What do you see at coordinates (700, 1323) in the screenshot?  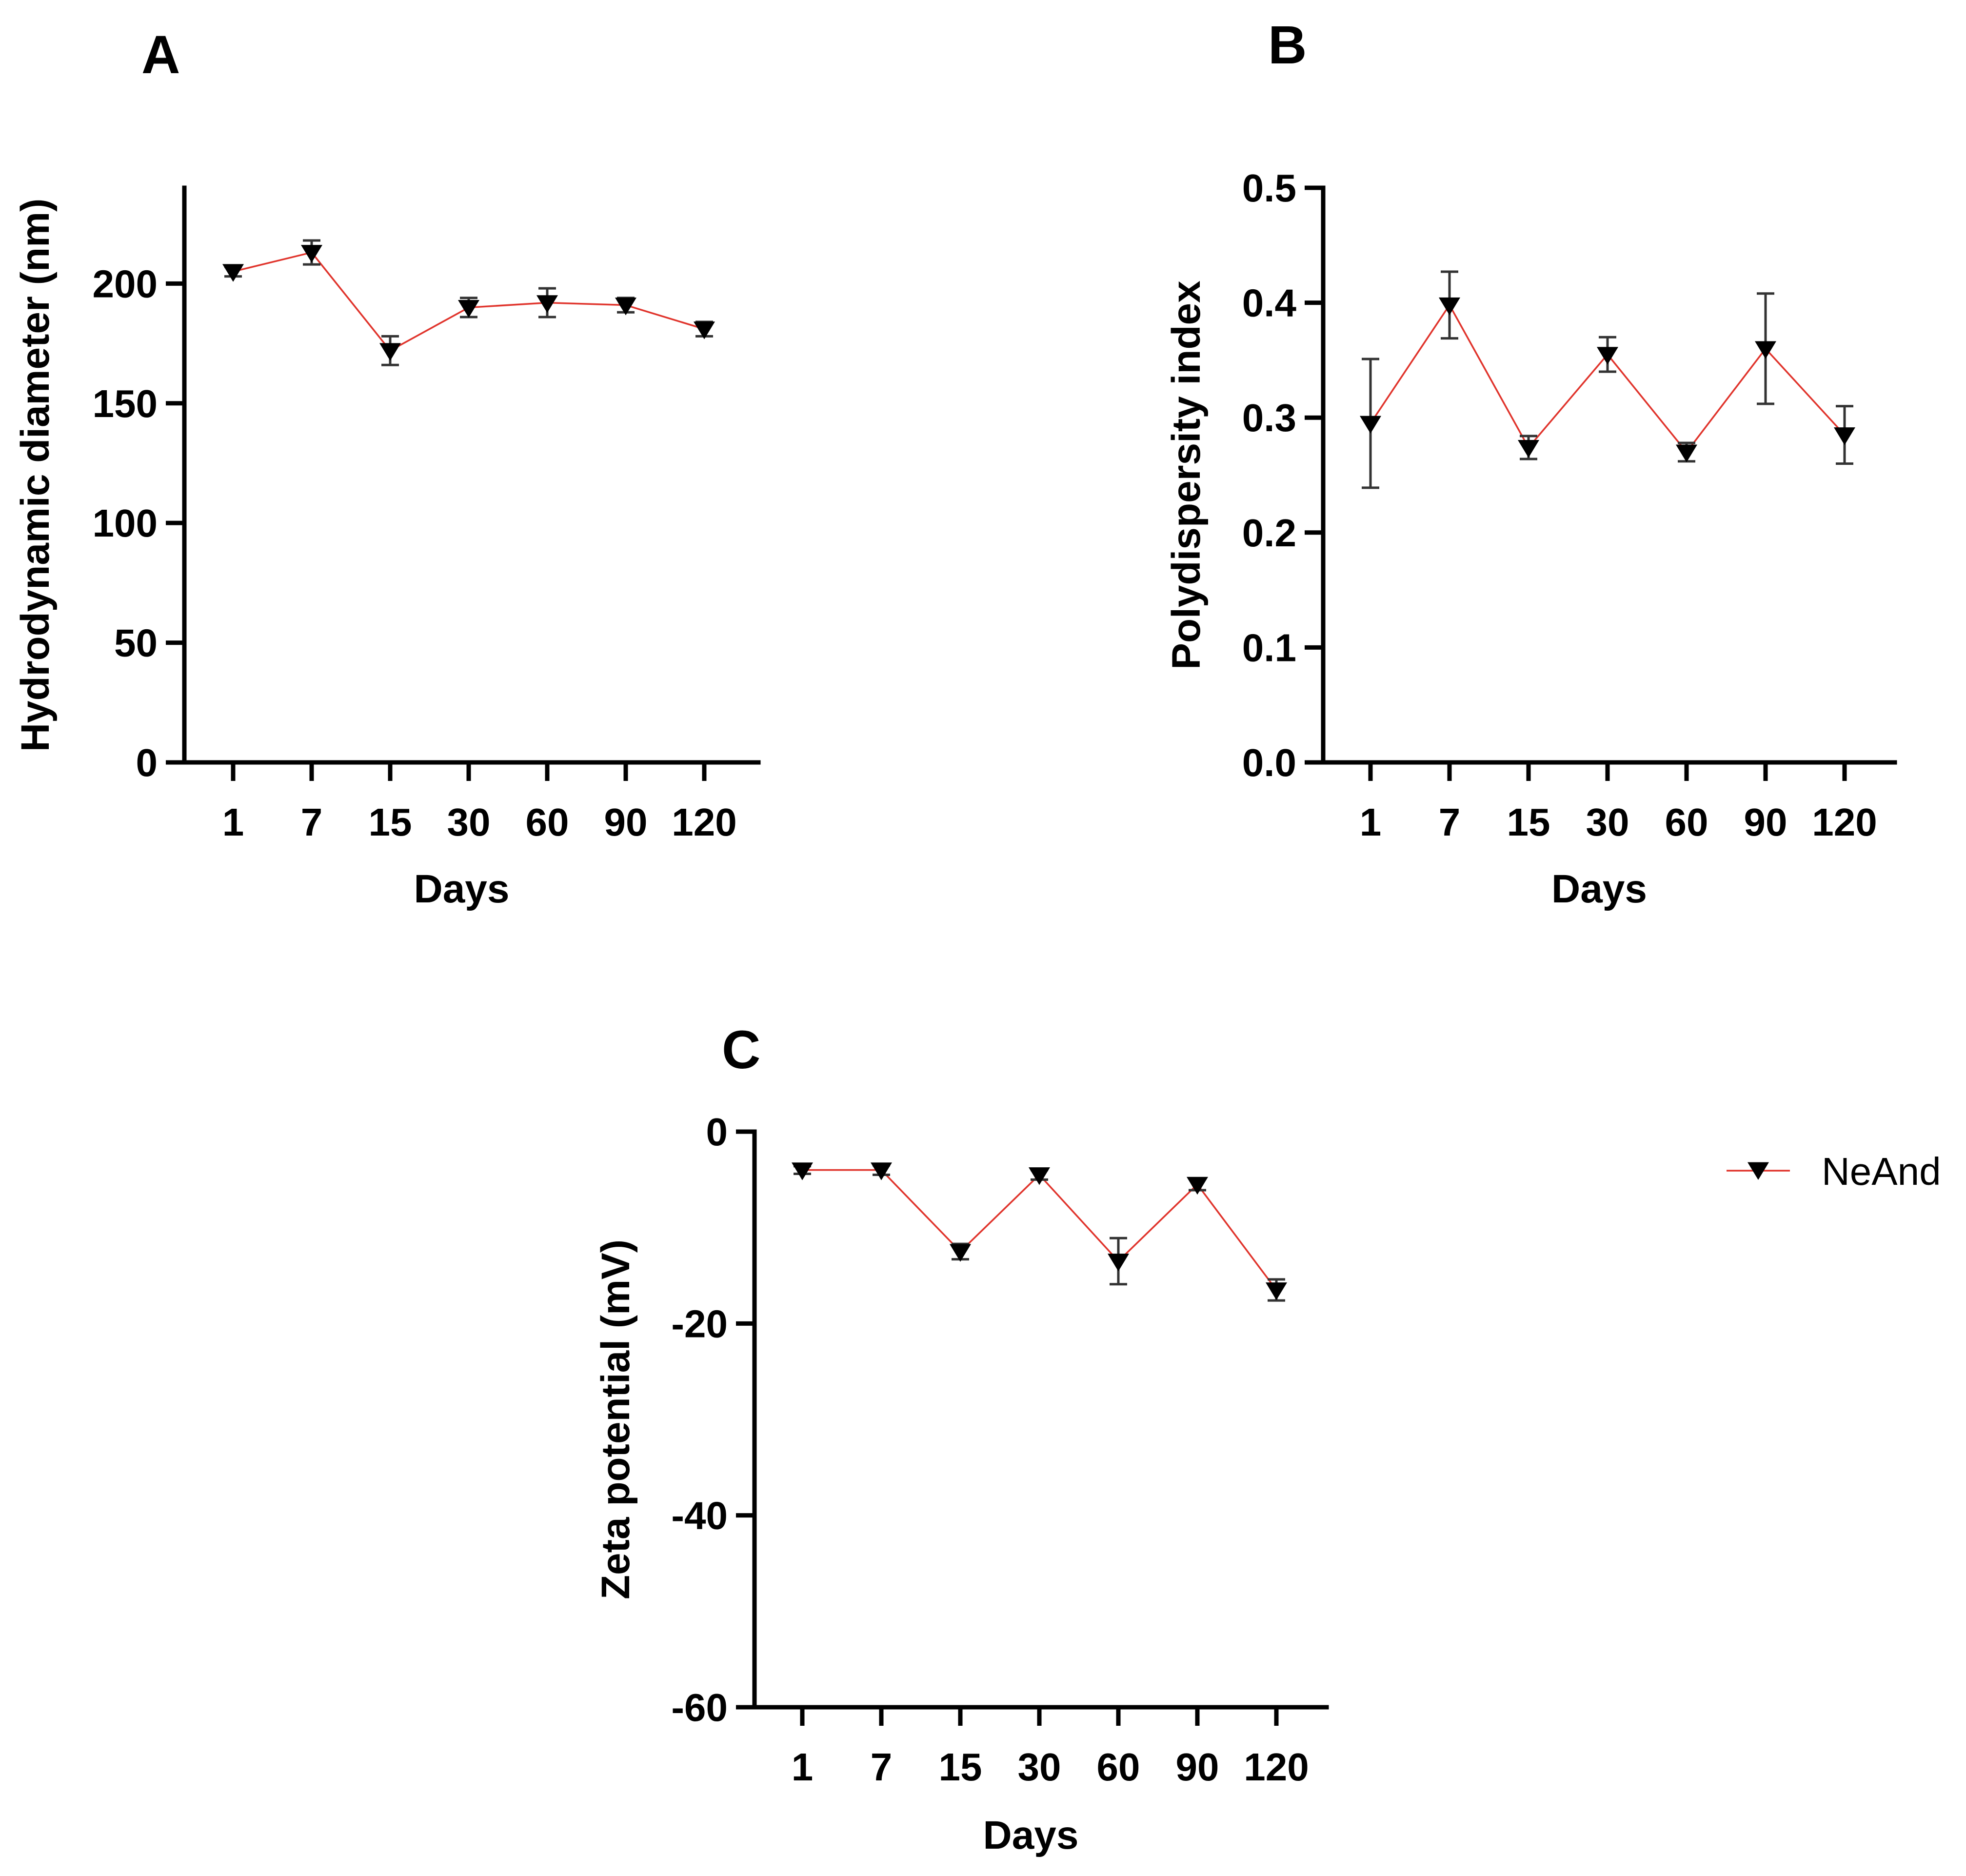 I see `y-tick-label: -20` at bounding box center [700, 1323].